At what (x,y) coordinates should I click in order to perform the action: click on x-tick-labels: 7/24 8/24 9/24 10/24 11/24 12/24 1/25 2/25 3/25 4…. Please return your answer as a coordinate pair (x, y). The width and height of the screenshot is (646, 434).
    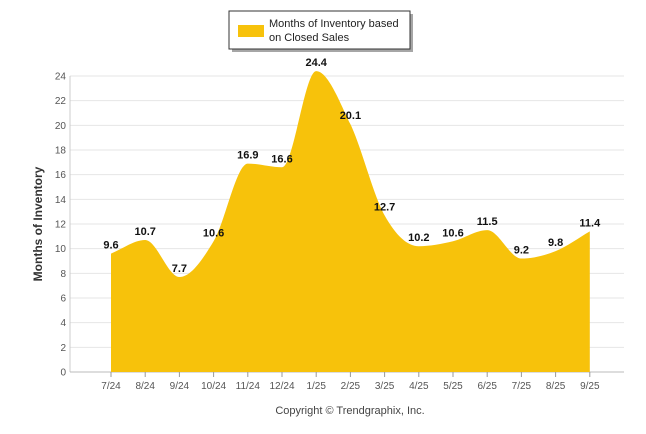
    Looking at the image, I should click on (350, 382).